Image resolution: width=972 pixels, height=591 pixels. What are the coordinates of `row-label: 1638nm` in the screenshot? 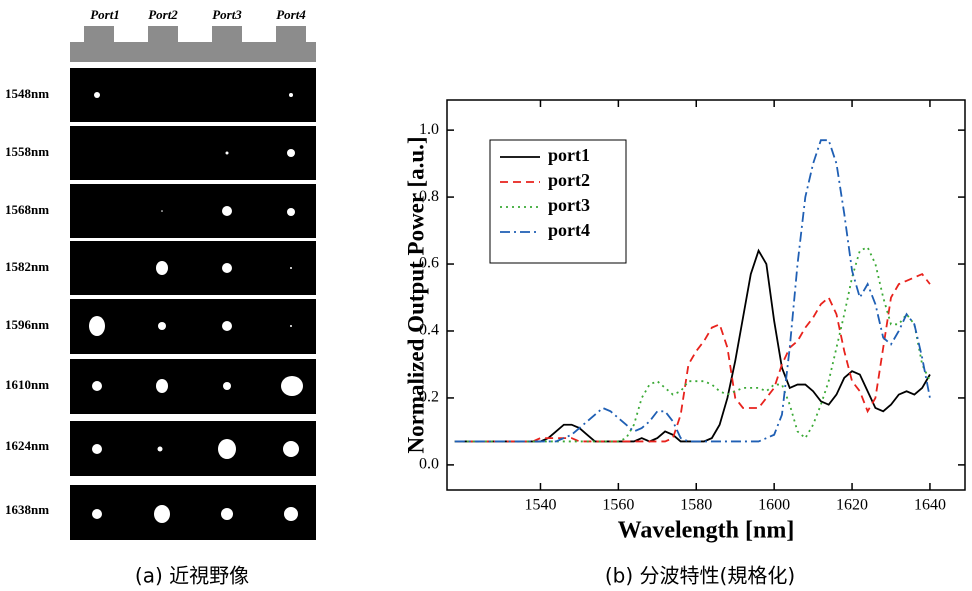 It's located at (27, 509).